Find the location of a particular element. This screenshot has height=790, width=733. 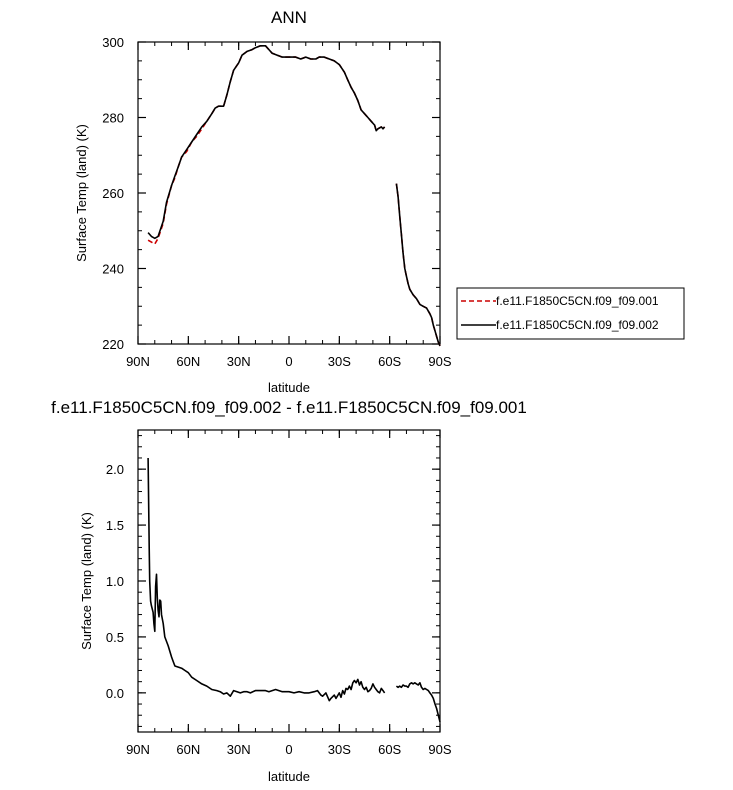

bottom-y-tick-label: 0.5 is located at coordinates (115, 637).